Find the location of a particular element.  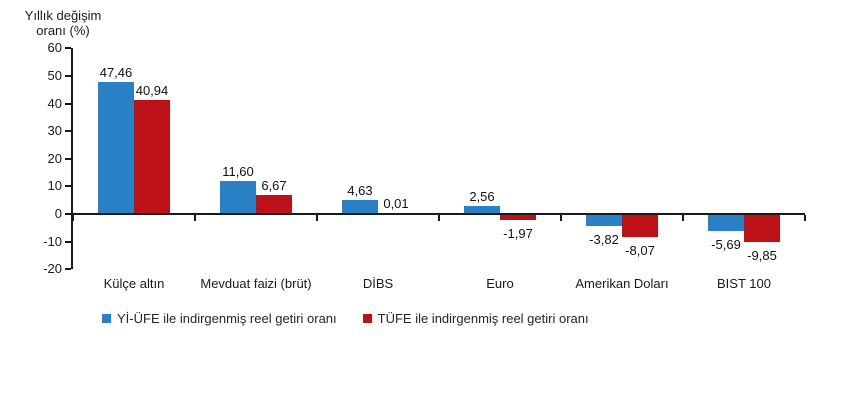

x-axis-line is located at coordinates (438, 214).